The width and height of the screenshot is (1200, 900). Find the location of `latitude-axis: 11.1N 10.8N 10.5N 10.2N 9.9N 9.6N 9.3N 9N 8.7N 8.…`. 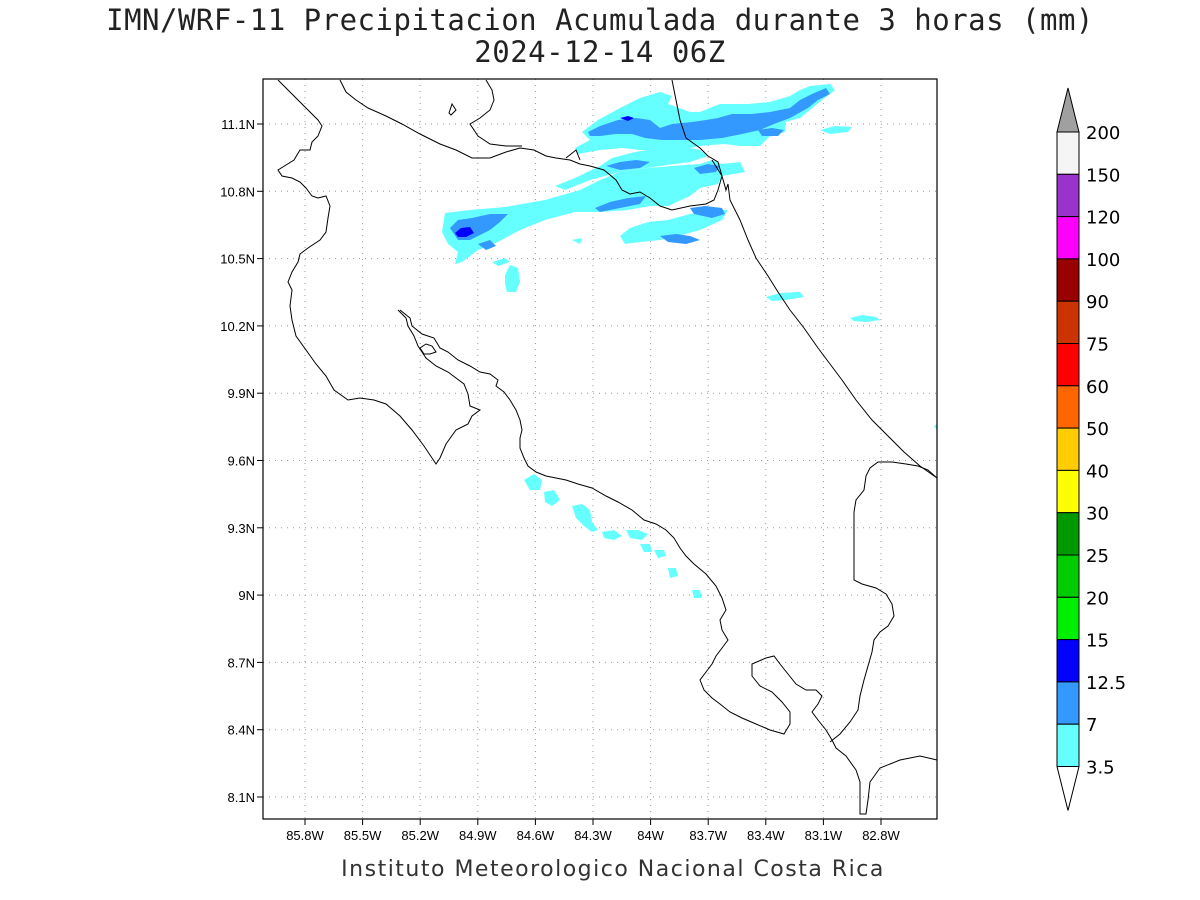

latitude-axis: 11.1N 10.8N 10.5N 10.2N 9.9N 9.6N 9.3N 9N 8.7N 8.… is located at coordinates (241, 461).